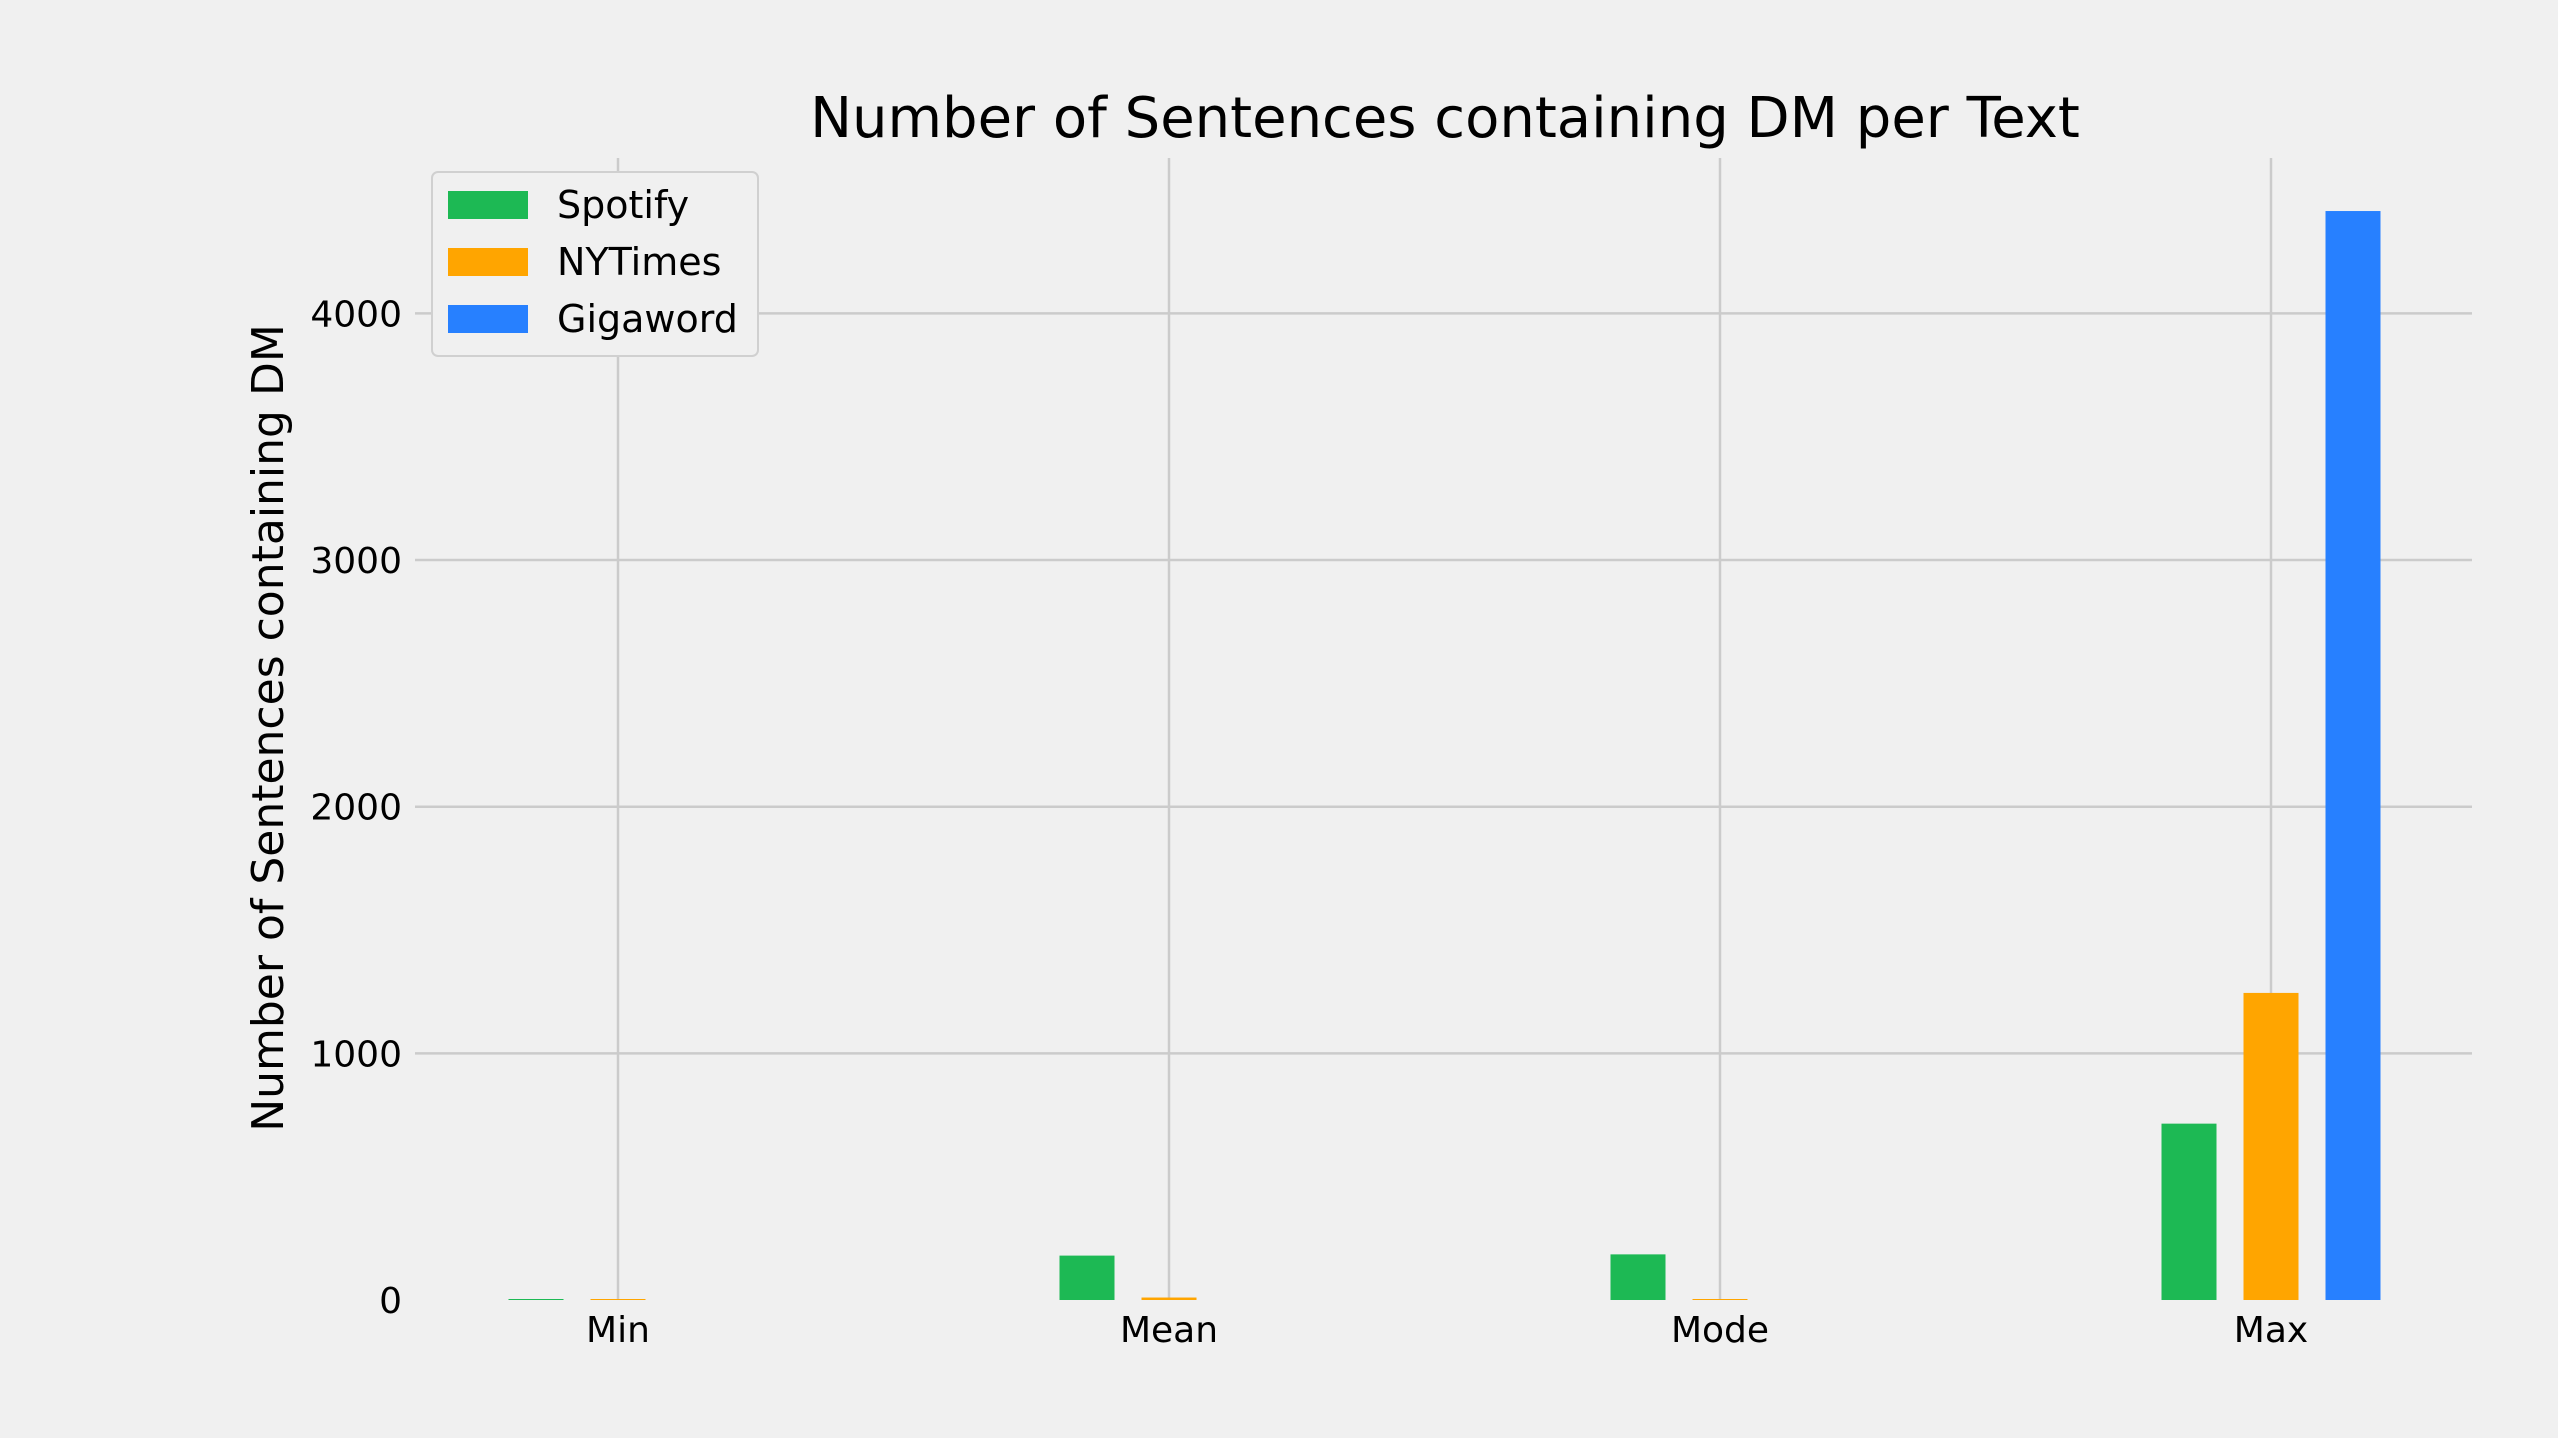 This screenshot has width=2558, height=1438. What do you see at coordinates (1447, 1330) in the screenshot?
I see `x-axis-ticks: Min Mean Mode Max` at bounding box center [1447, 1330].